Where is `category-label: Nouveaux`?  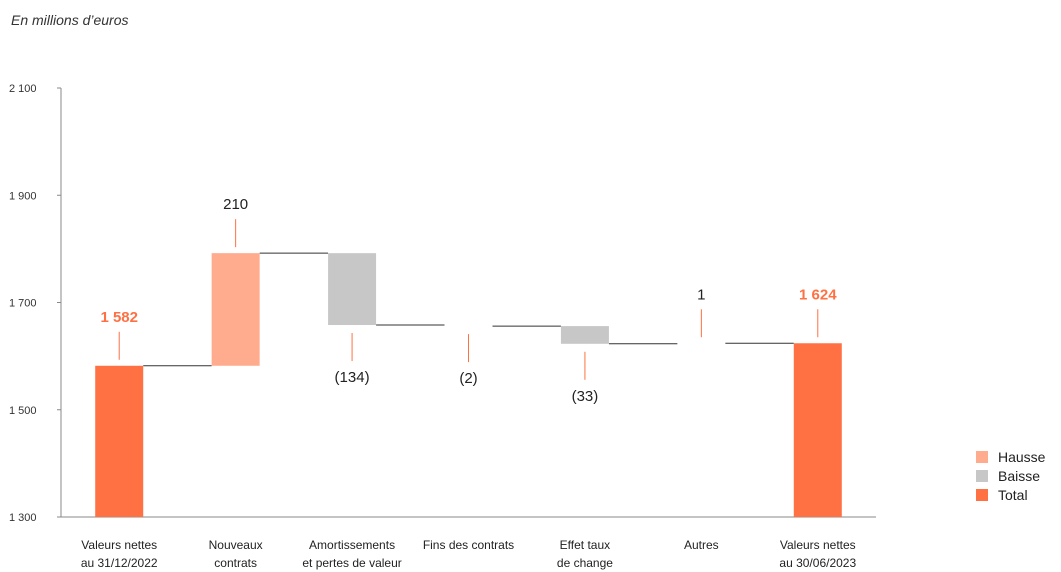 category-label: Nouveaux is located at coordinates (236, 545).